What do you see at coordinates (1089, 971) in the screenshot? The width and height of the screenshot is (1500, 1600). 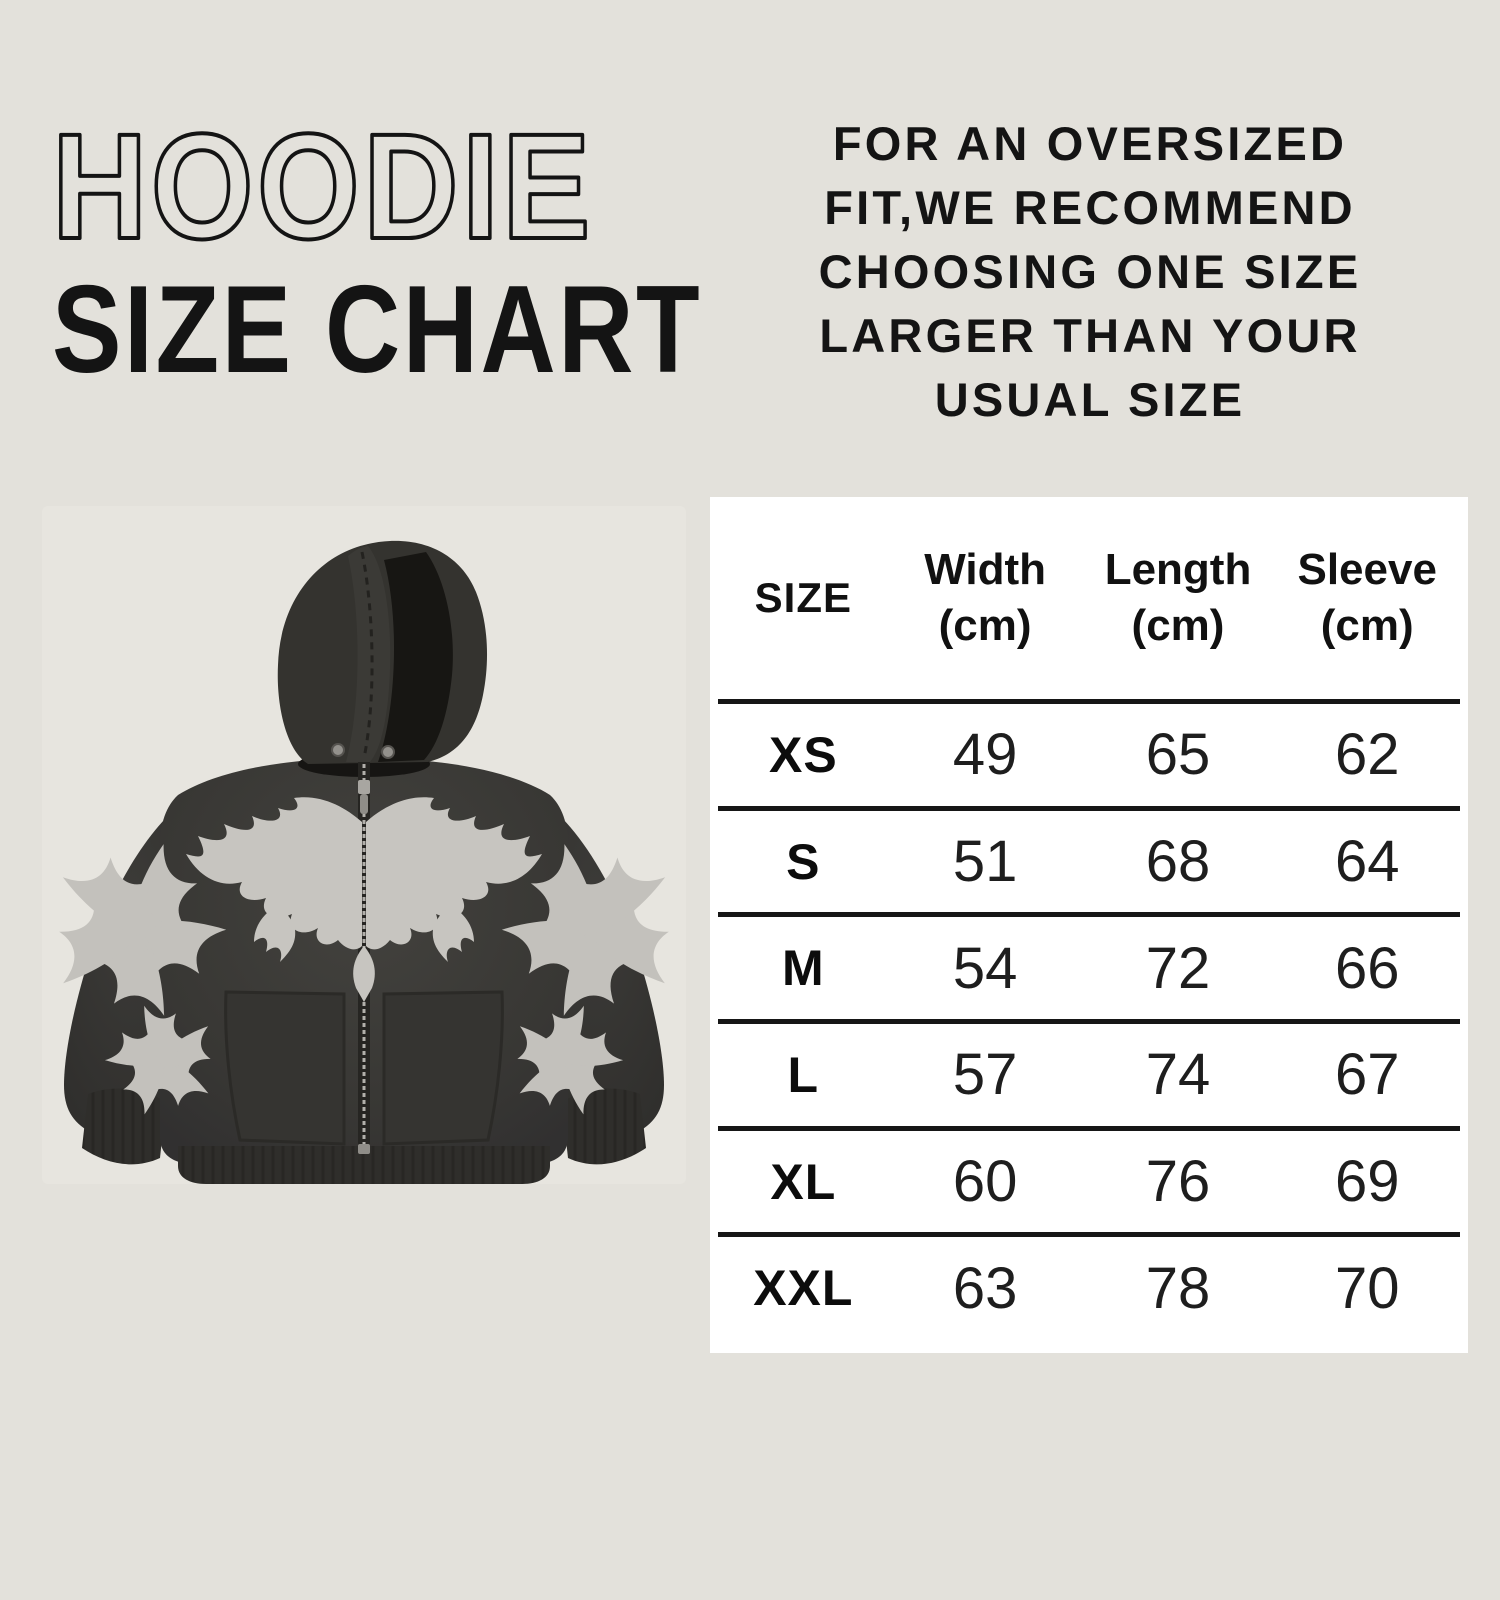 I see `table-row-m: M 54 72 66` at bounding box center [1089, 971].